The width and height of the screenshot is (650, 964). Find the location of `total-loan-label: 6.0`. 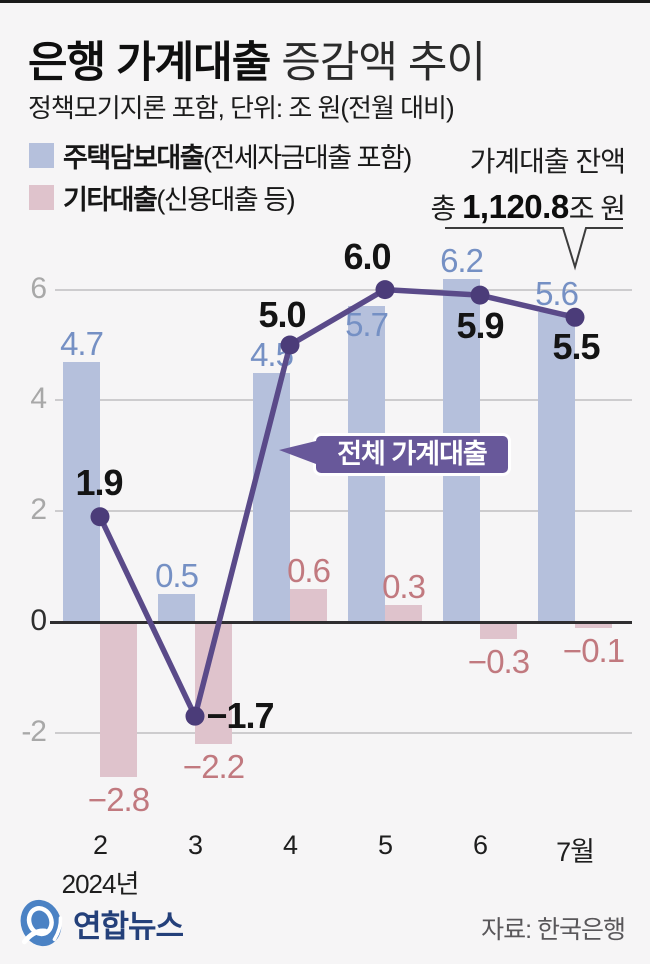

total-loan-label: 6.0 is located at coordinates (367, 256).